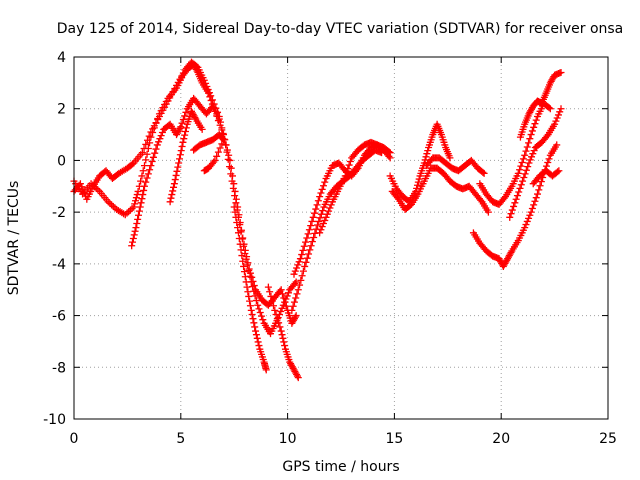 This screenshot has width=640, height=480. Describe the element at coordinates (14, 238) in the screenshot. I see `y-axis-label: SDTVAR / TECUs` at that location.